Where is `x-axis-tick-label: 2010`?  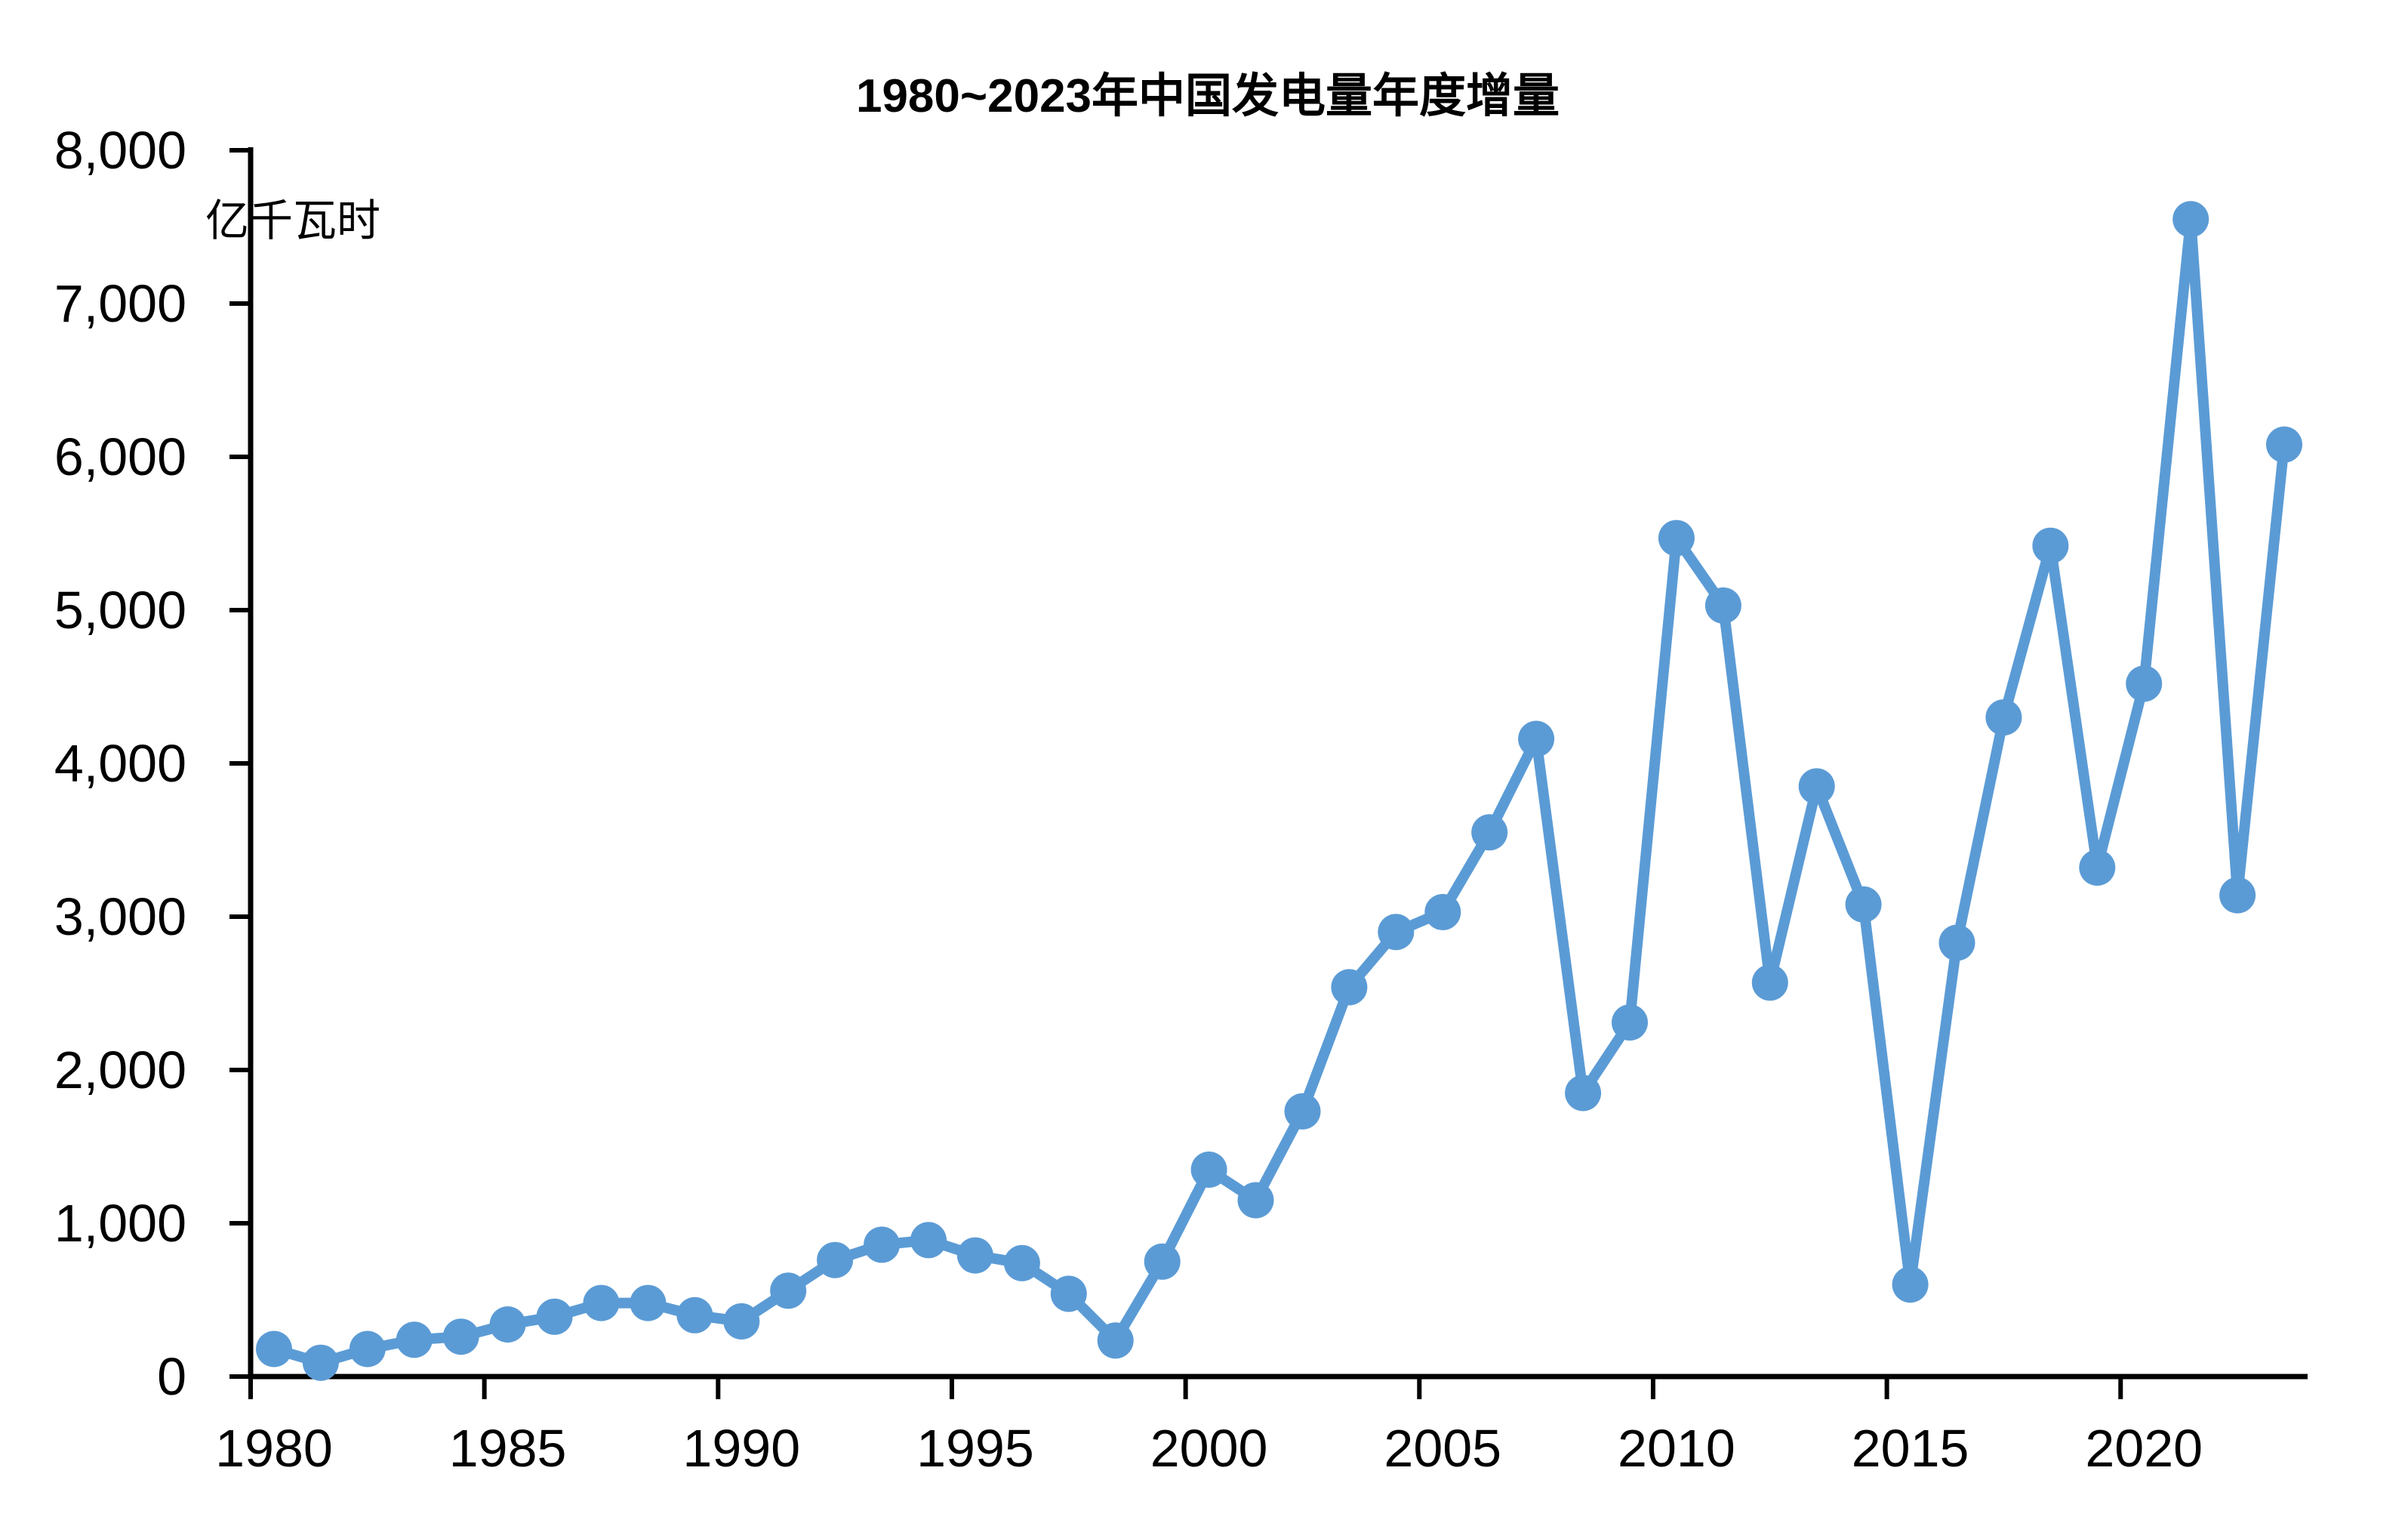 x-axis-tick-label: 2010 is located at coordinates (1676, 1448).